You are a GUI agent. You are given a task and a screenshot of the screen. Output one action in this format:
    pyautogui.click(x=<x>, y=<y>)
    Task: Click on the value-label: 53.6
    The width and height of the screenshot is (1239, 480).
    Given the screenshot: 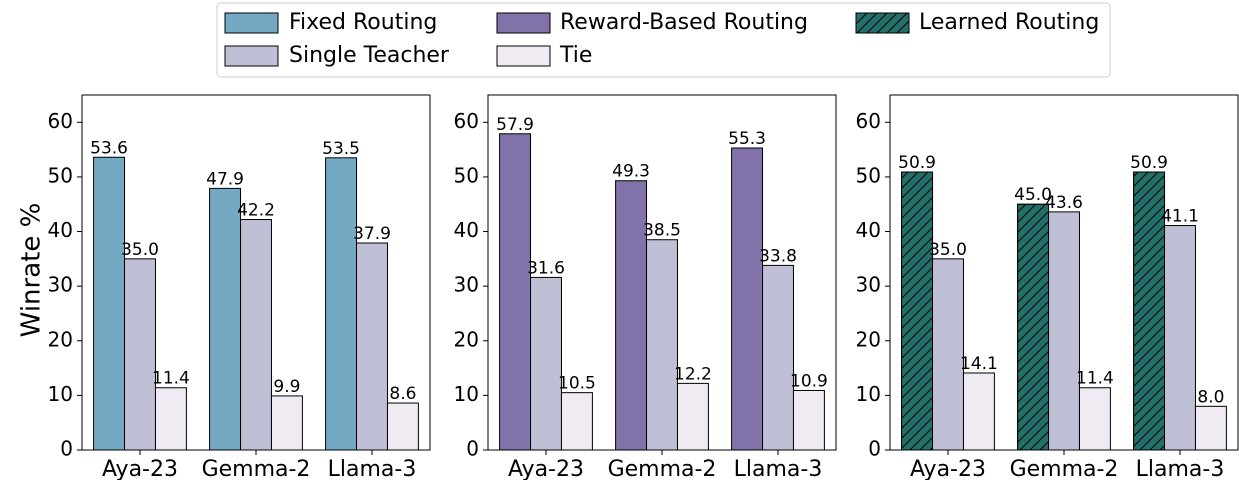 What is the action you would take?
    pyautogui.click(x=109, y=148)
    